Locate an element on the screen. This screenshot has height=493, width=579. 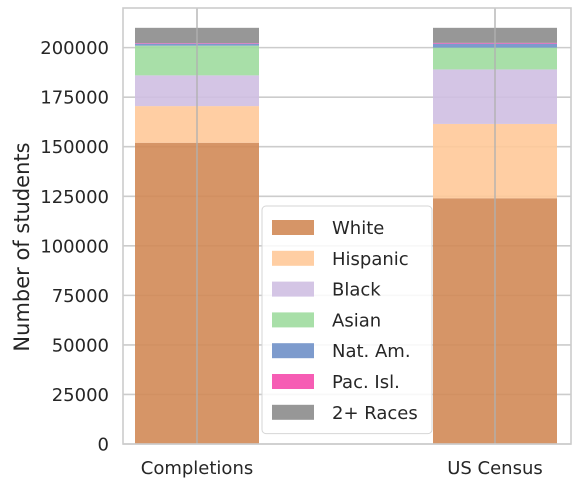
legend-label: Hispanic is located at coordinates (370, 259).